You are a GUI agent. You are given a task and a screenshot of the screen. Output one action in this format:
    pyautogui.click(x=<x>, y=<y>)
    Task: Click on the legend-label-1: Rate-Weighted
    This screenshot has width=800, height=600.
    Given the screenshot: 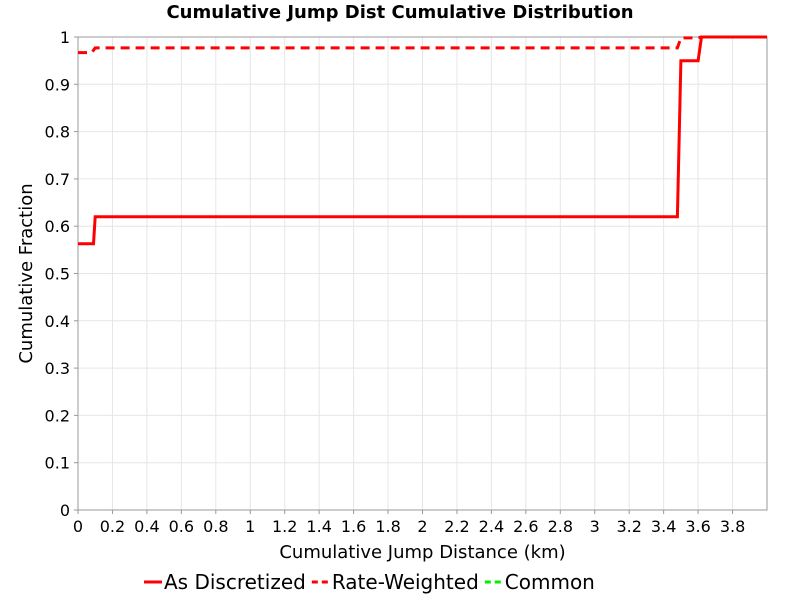 What is the action you would take?
    pyautogui.click(x=405, y=582)
    